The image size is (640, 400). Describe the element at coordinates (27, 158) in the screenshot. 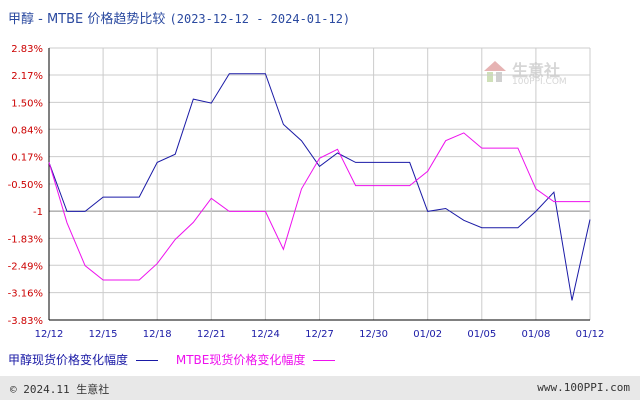

I see `y-tick-label: 0.17%` at that location.